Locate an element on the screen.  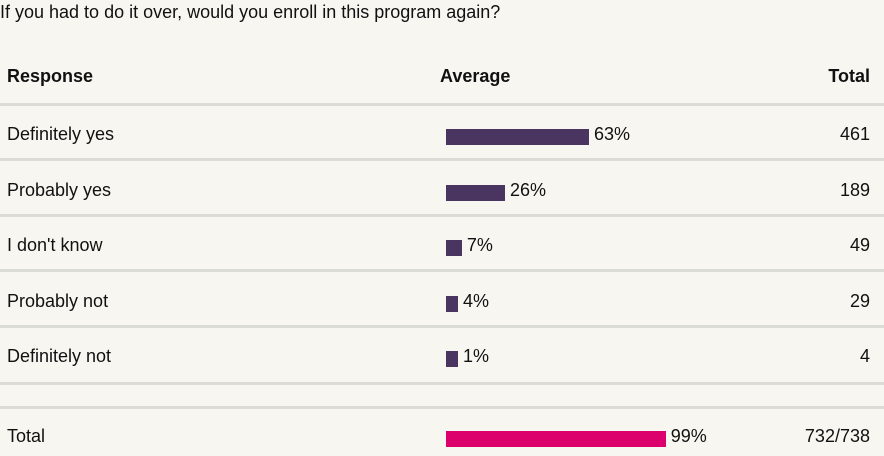
total-row-label: Total is located at coordinates (26, 436).